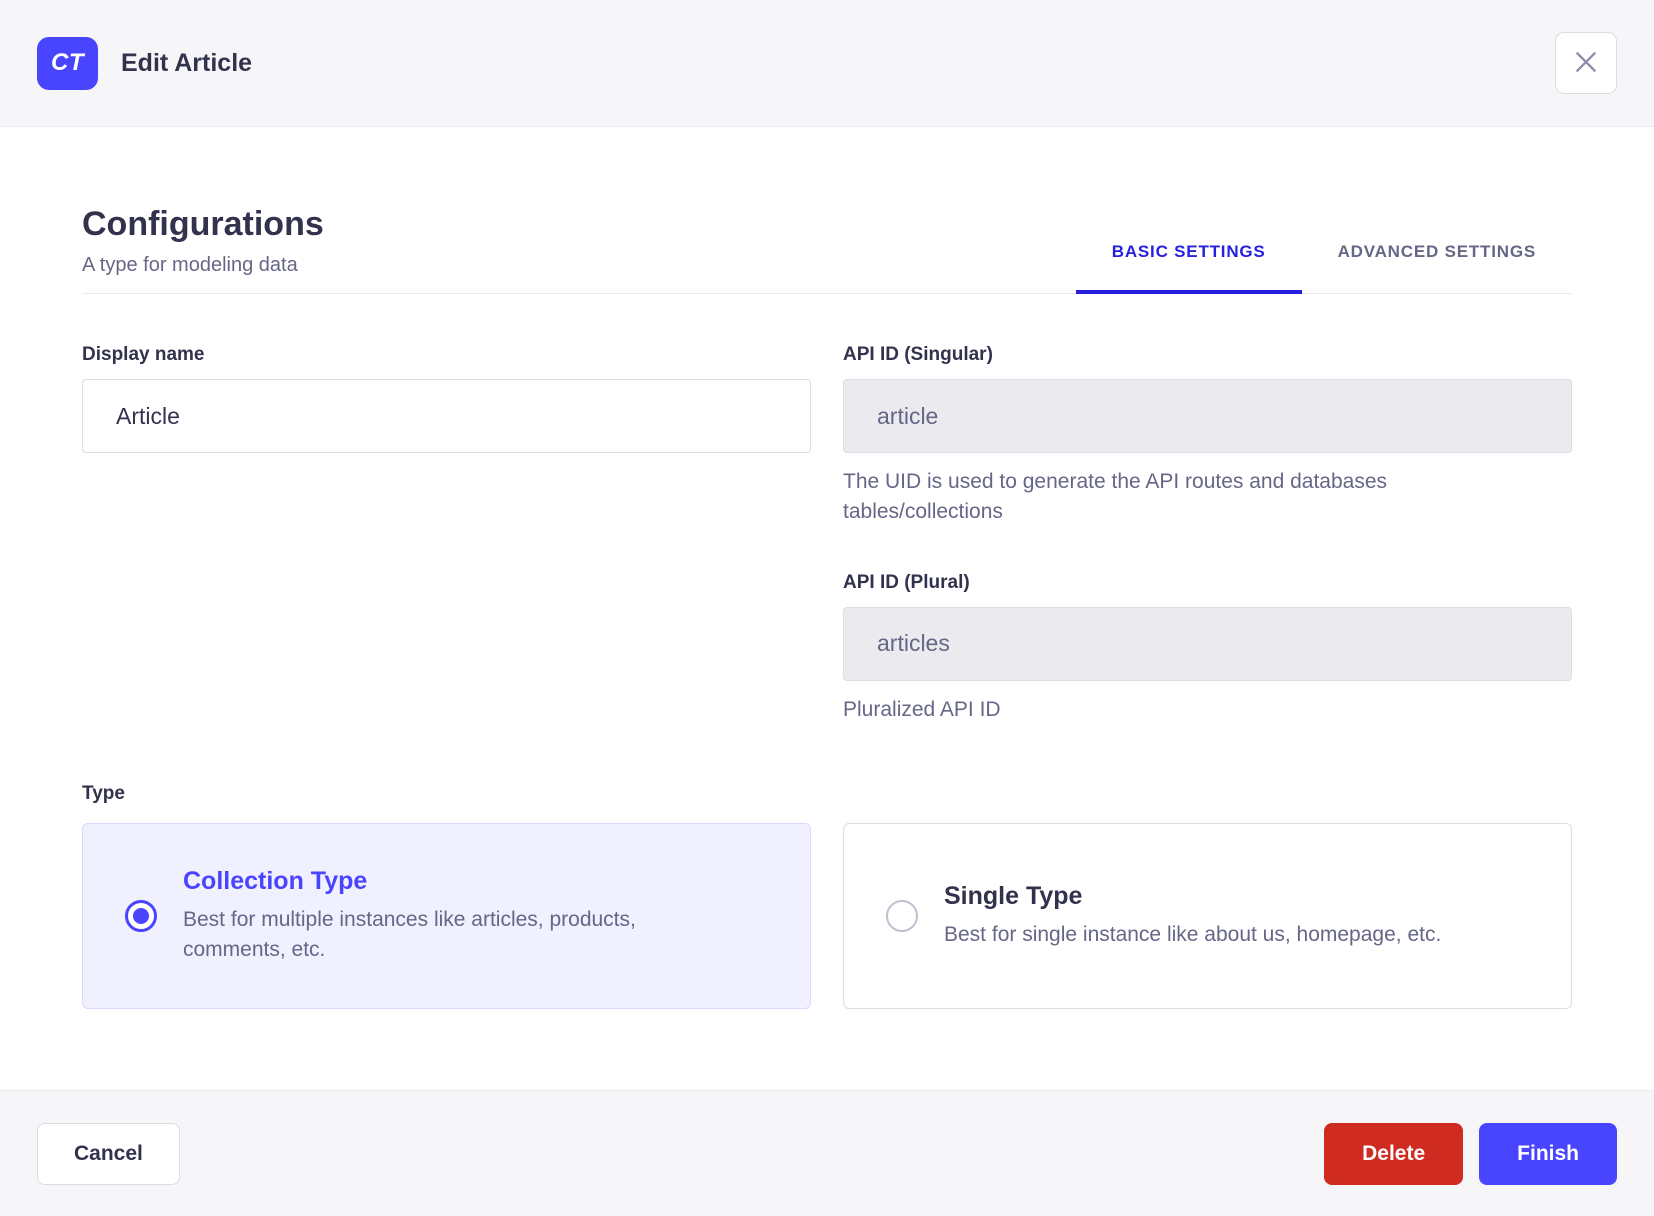 The height and width of the screenshot is (1216, 1654). Describe the element at coordinates (203, 224) in the screenshot. I see `page-title: Configurations` at that location.